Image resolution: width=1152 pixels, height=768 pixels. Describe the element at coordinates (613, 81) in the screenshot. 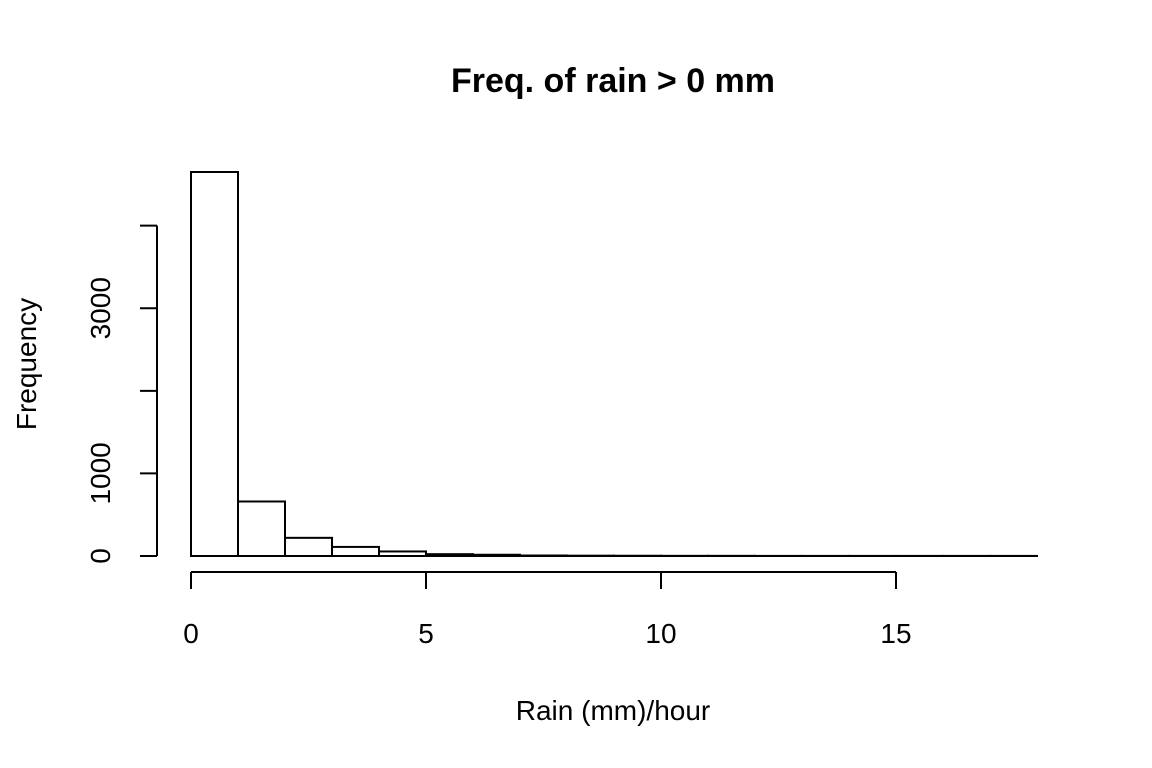

I see `chart-title: Freq. of rain > 0 mm` at that location.